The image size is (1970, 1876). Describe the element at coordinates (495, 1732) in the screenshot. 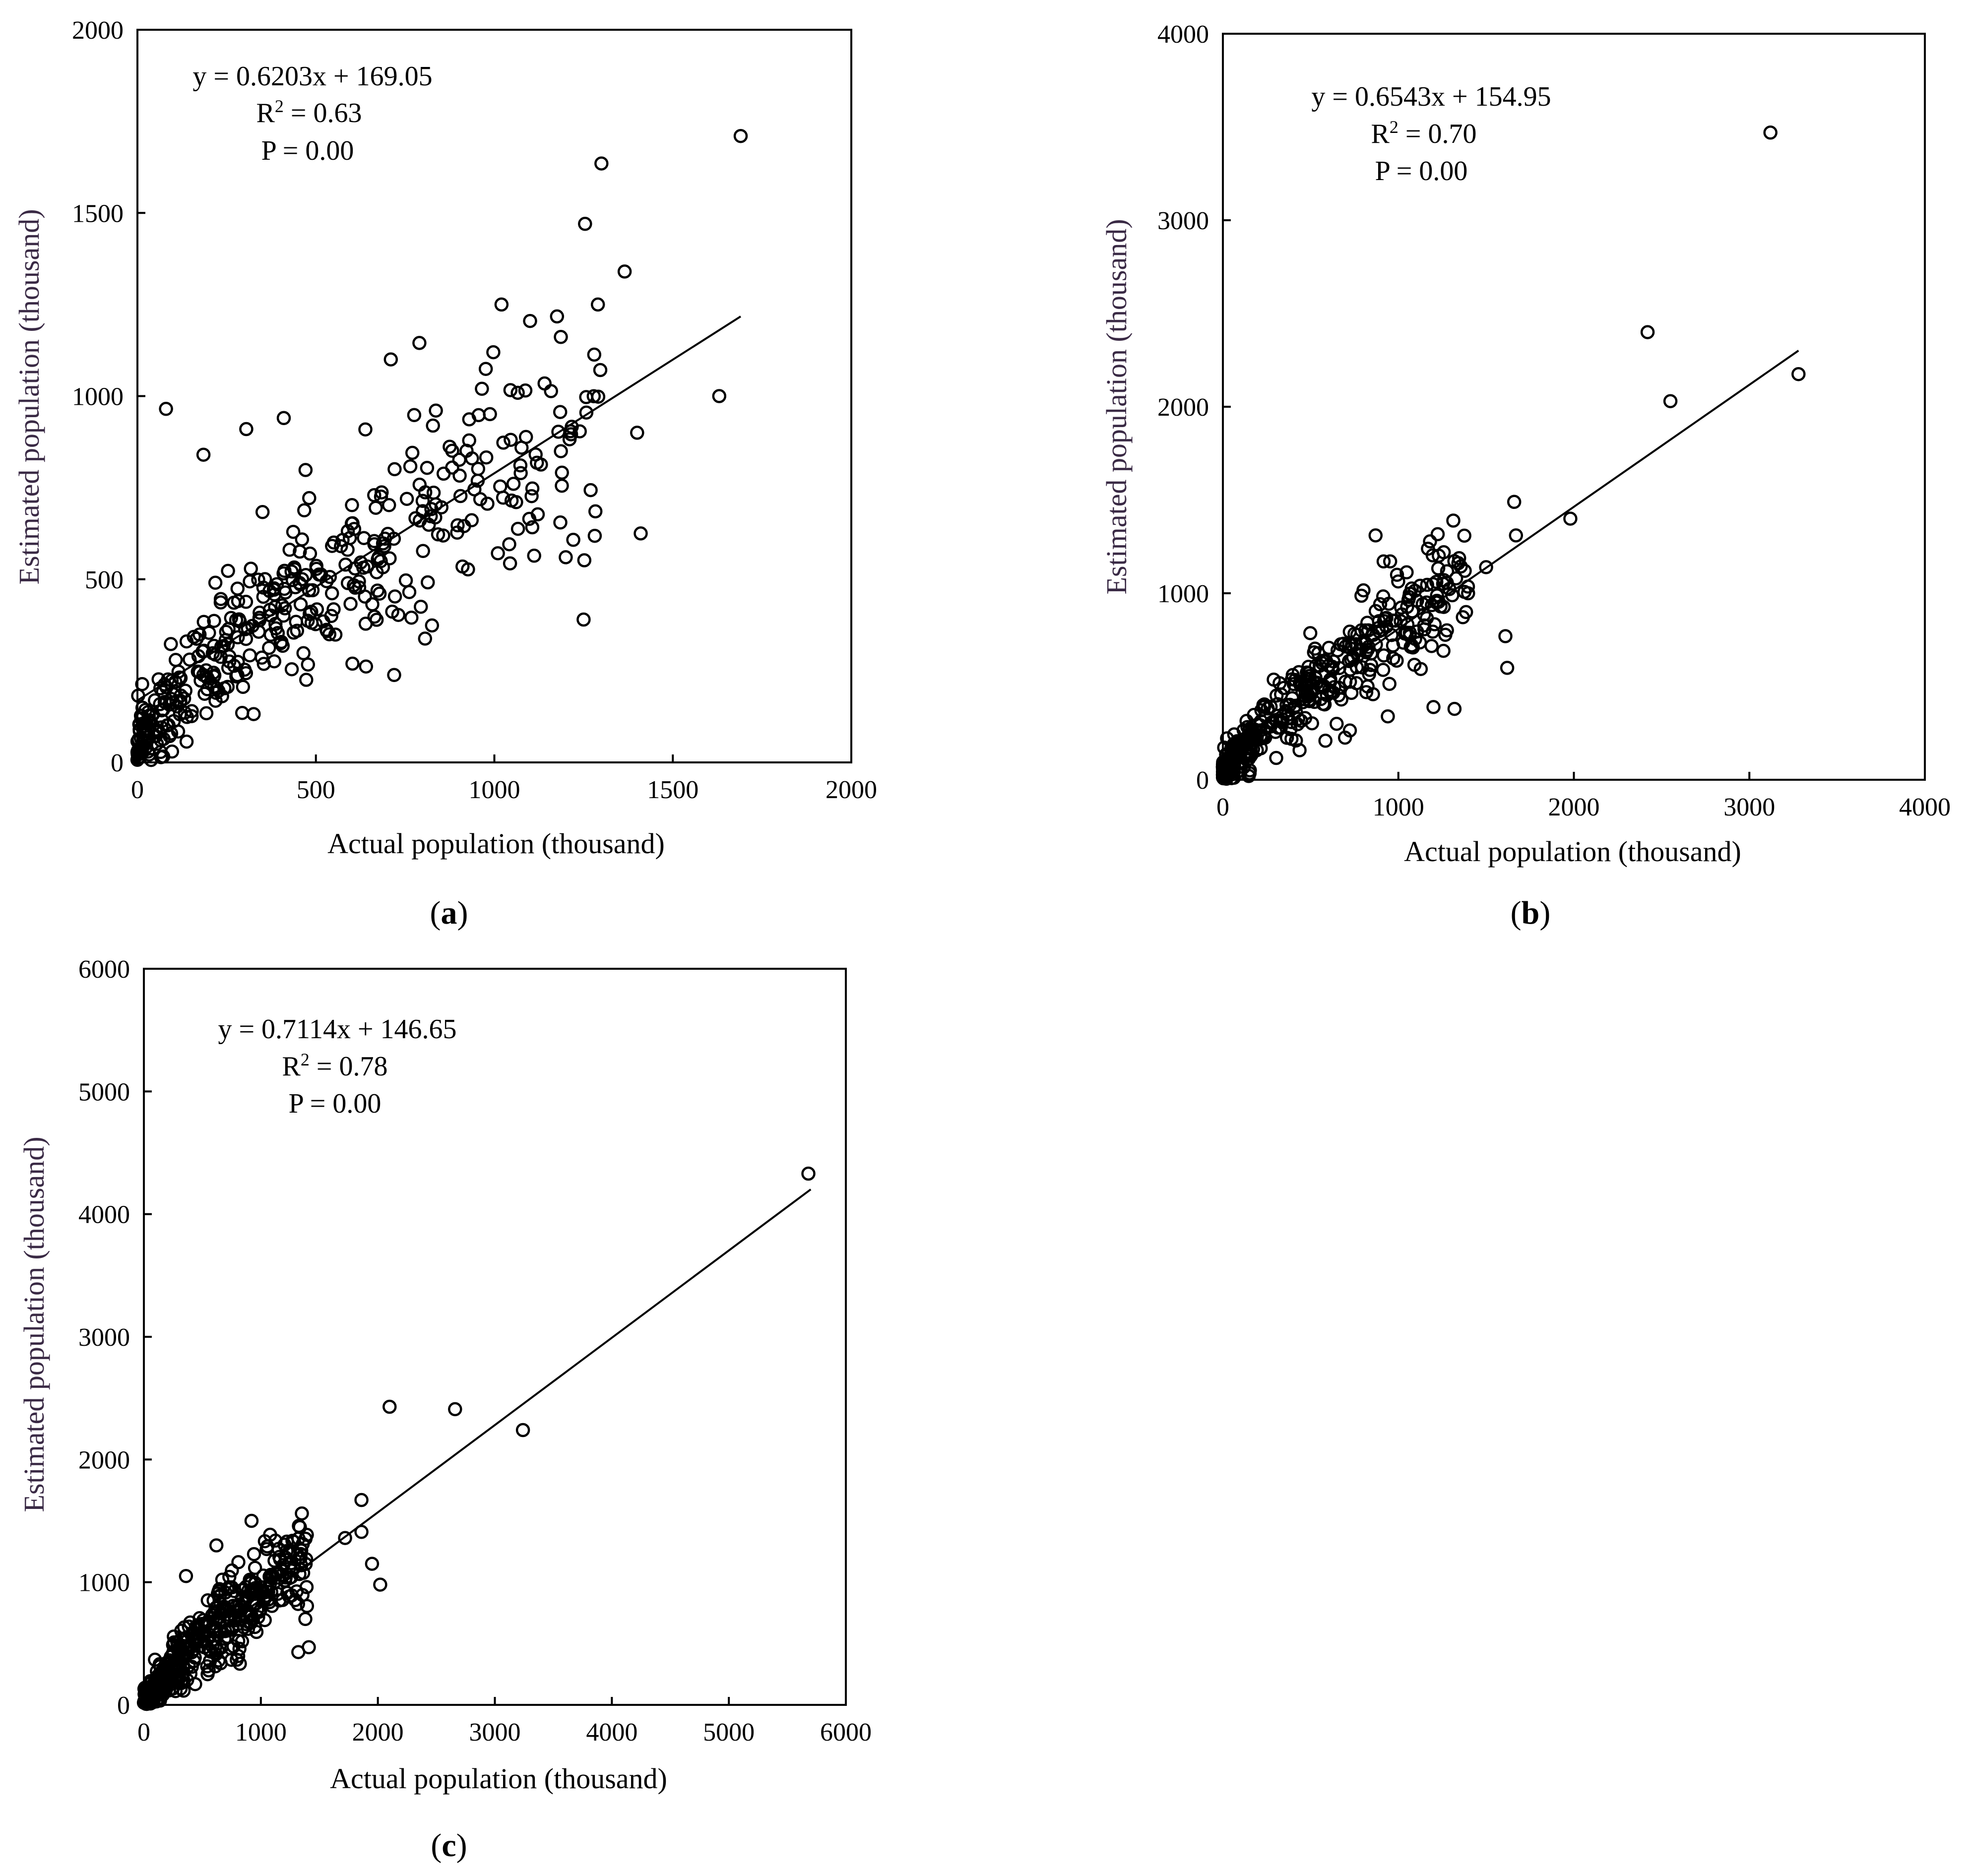

I see `x-tick-label: 3000` at that location.